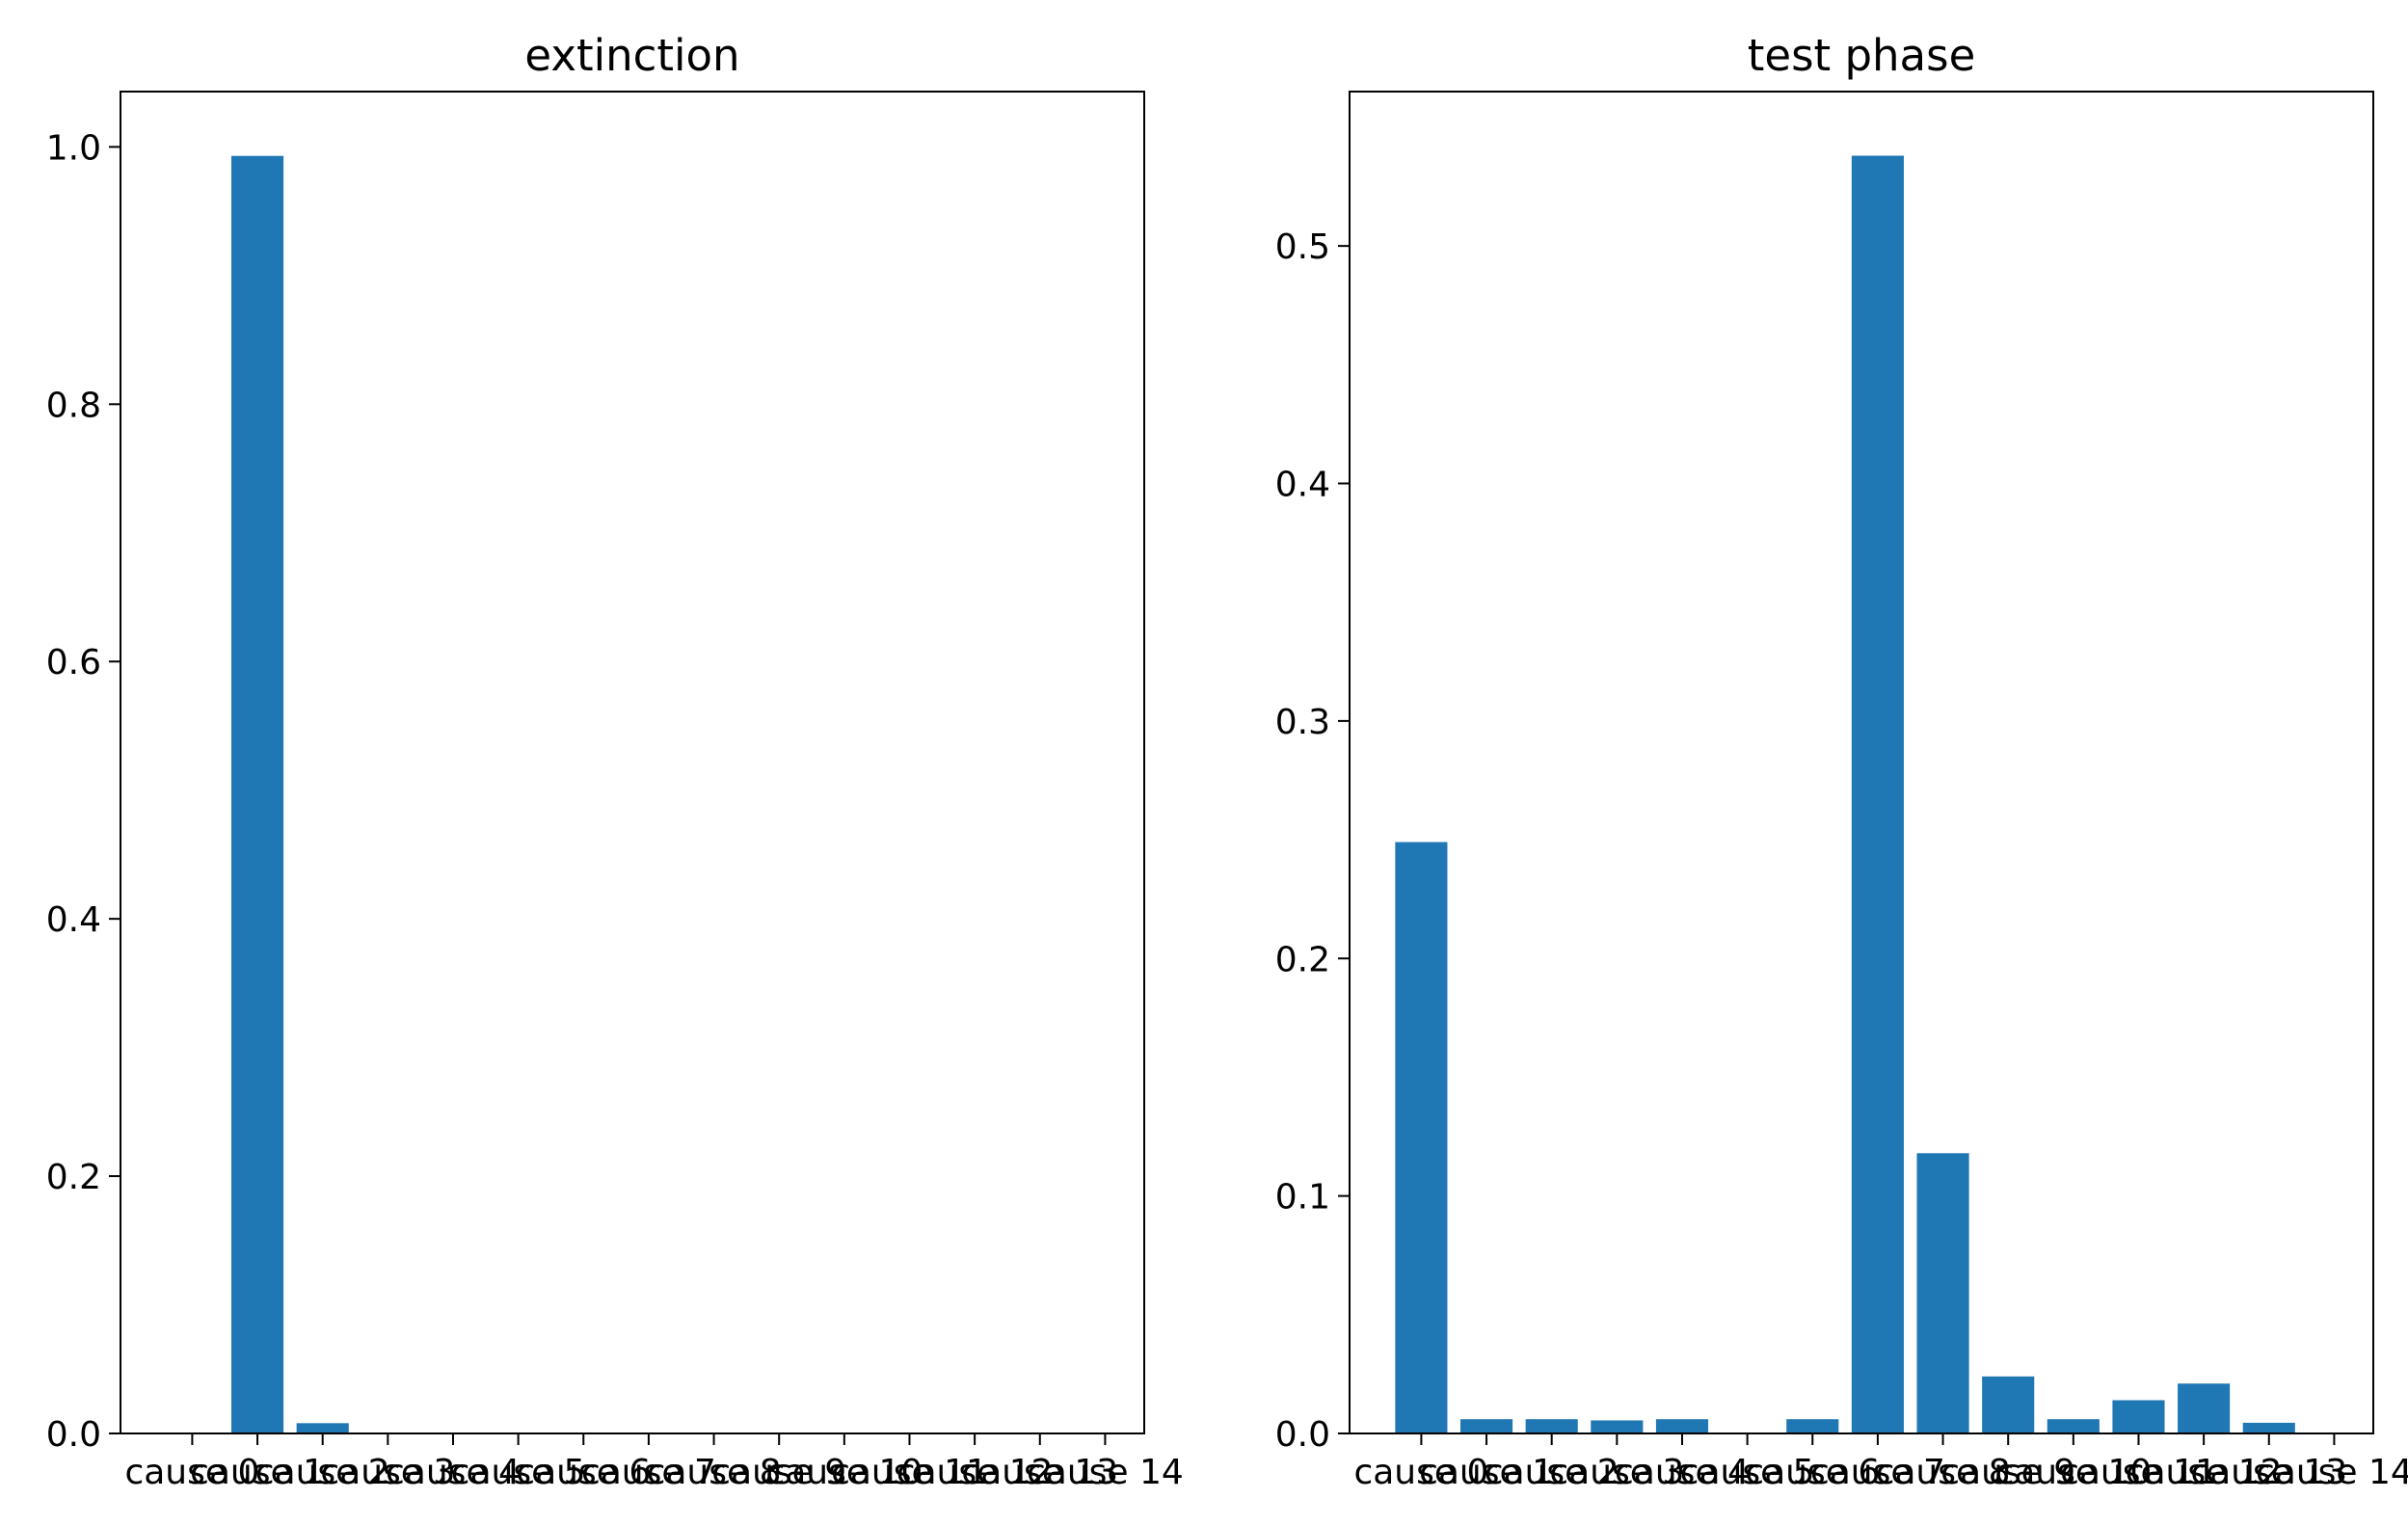 The image size is (2408, 1526). I want to click on y-tick-label: 0.3, so click(1302, 722).